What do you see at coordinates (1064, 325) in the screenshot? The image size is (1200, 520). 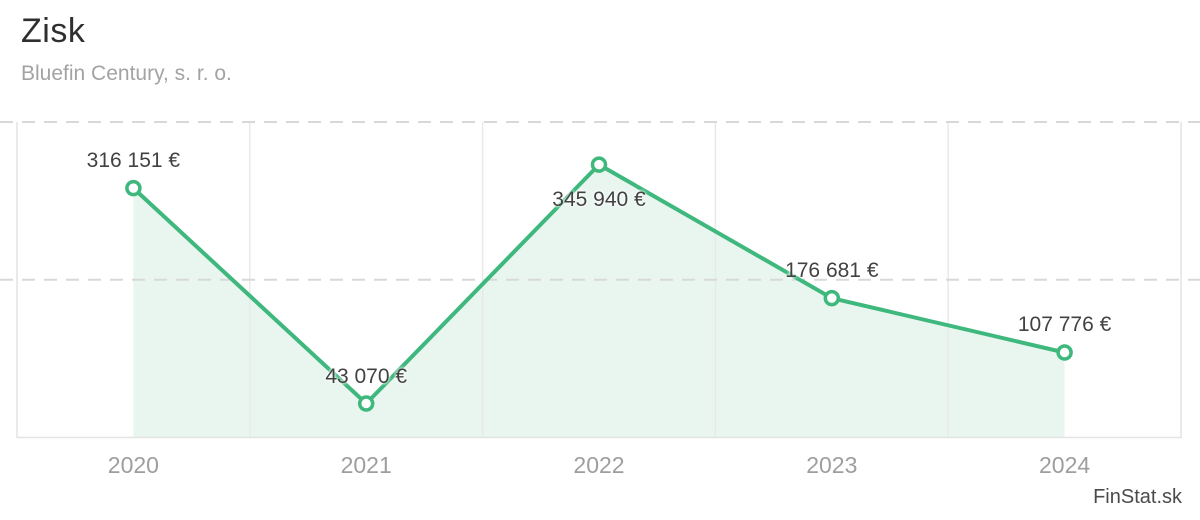 I see `value-label: 107 776 €` at bounding box center [1064, 325].